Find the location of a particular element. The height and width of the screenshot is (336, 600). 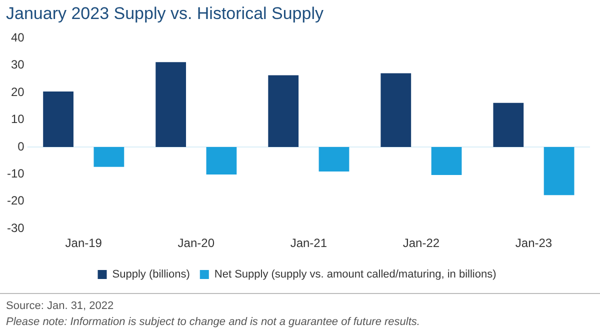

y-tick-label: -20 is located at coordinates (16, 201).